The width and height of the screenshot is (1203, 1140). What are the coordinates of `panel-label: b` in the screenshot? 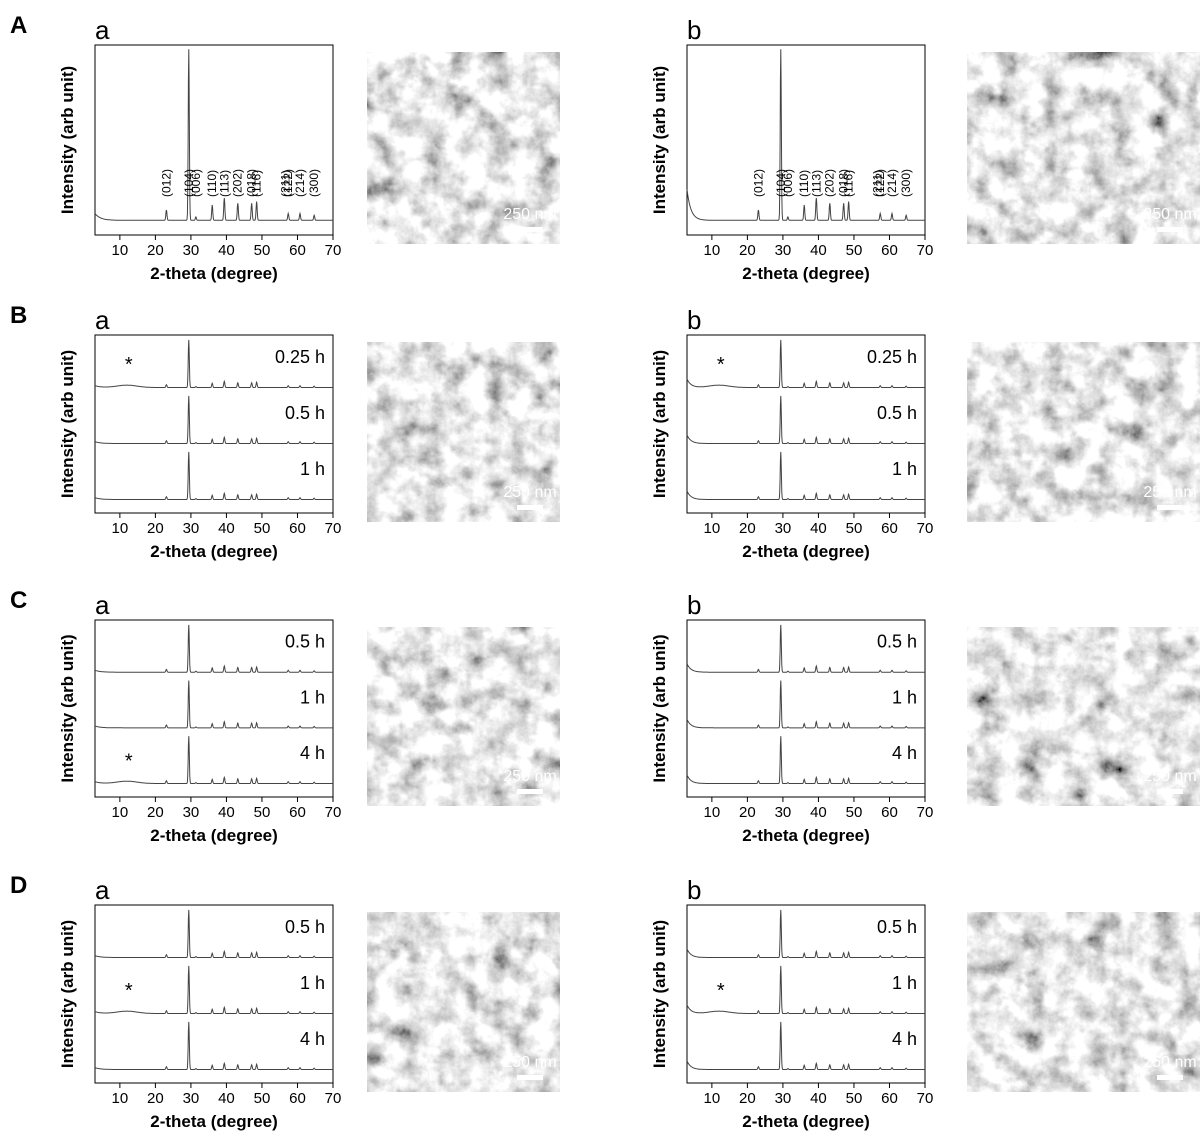 It's located at (694, 890).